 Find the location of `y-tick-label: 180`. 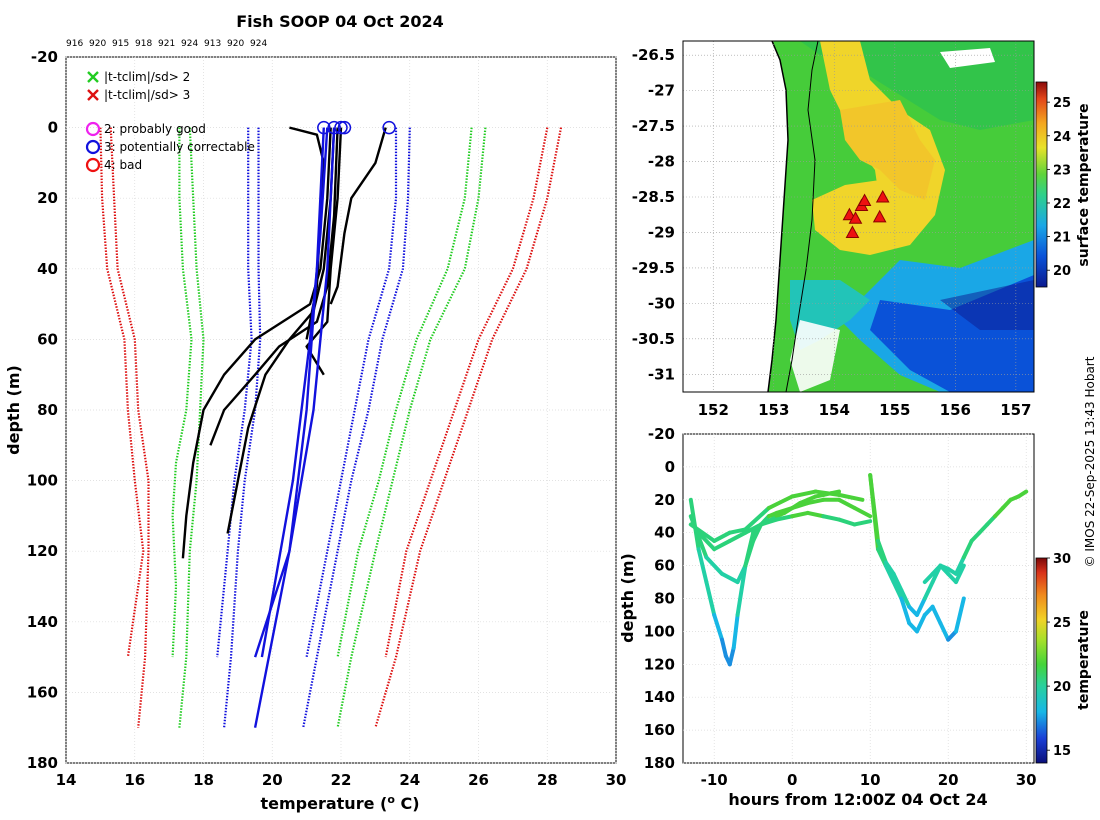

y-tick-label: 180 is located at coordinates (42, 763).